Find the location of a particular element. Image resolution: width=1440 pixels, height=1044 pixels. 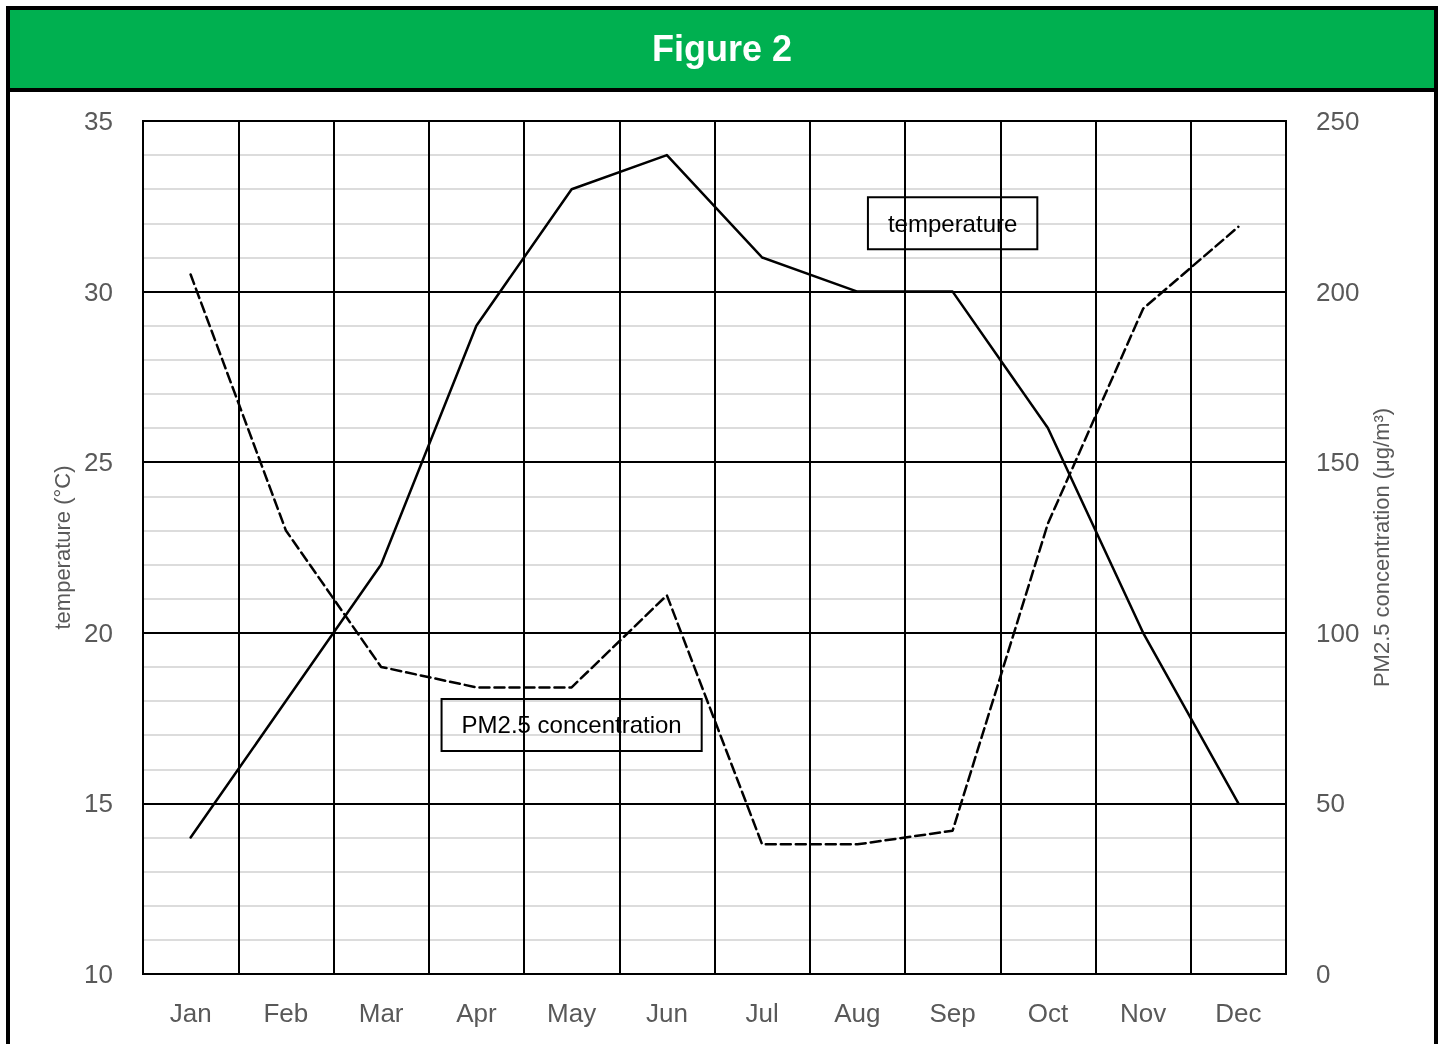

y2-tick-label: 0 is located at coordinates (1323, 974).